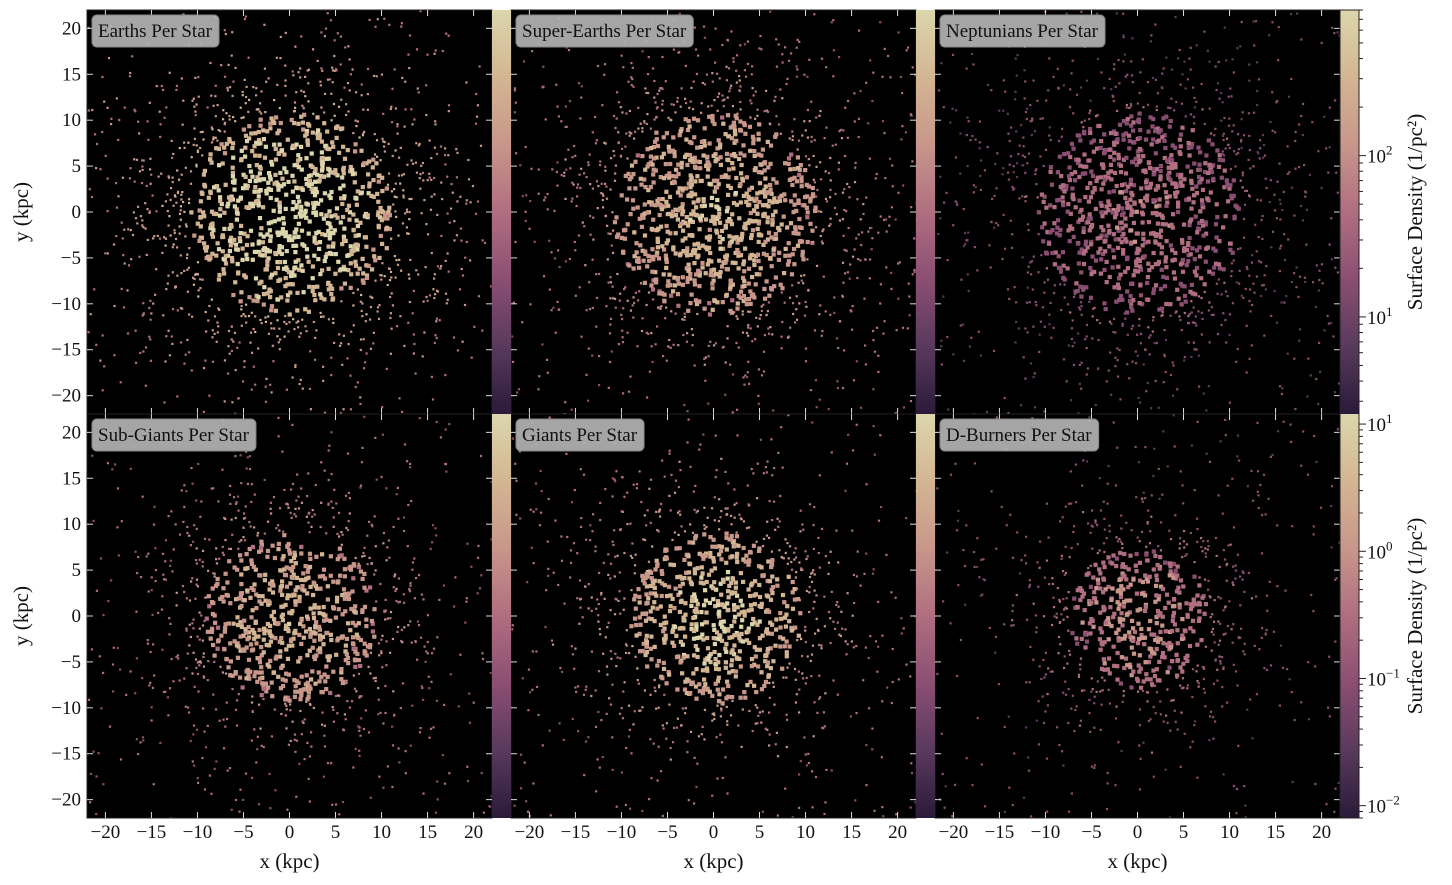 This screenshot has width=1452, height=885. I want to click on panel-title: Earths Per Star, so click(155, 31).